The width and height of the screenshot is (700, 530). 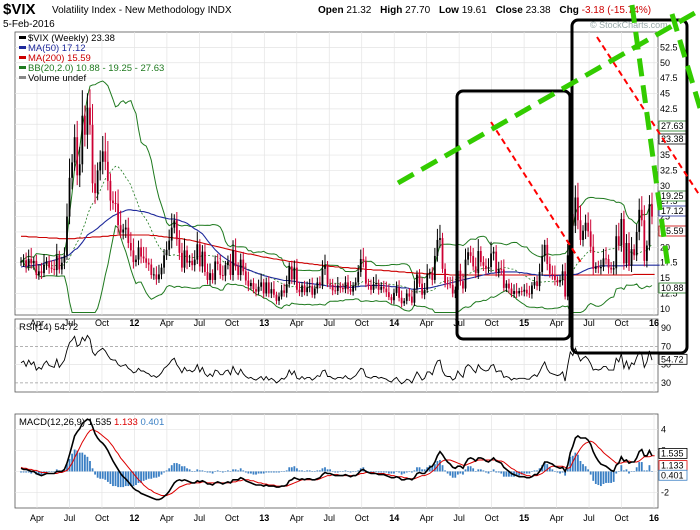 What do you see at coordinates (264, 323) in the screenshot?
I see `x-tick-label: 13` at bounding box center [264, 323].